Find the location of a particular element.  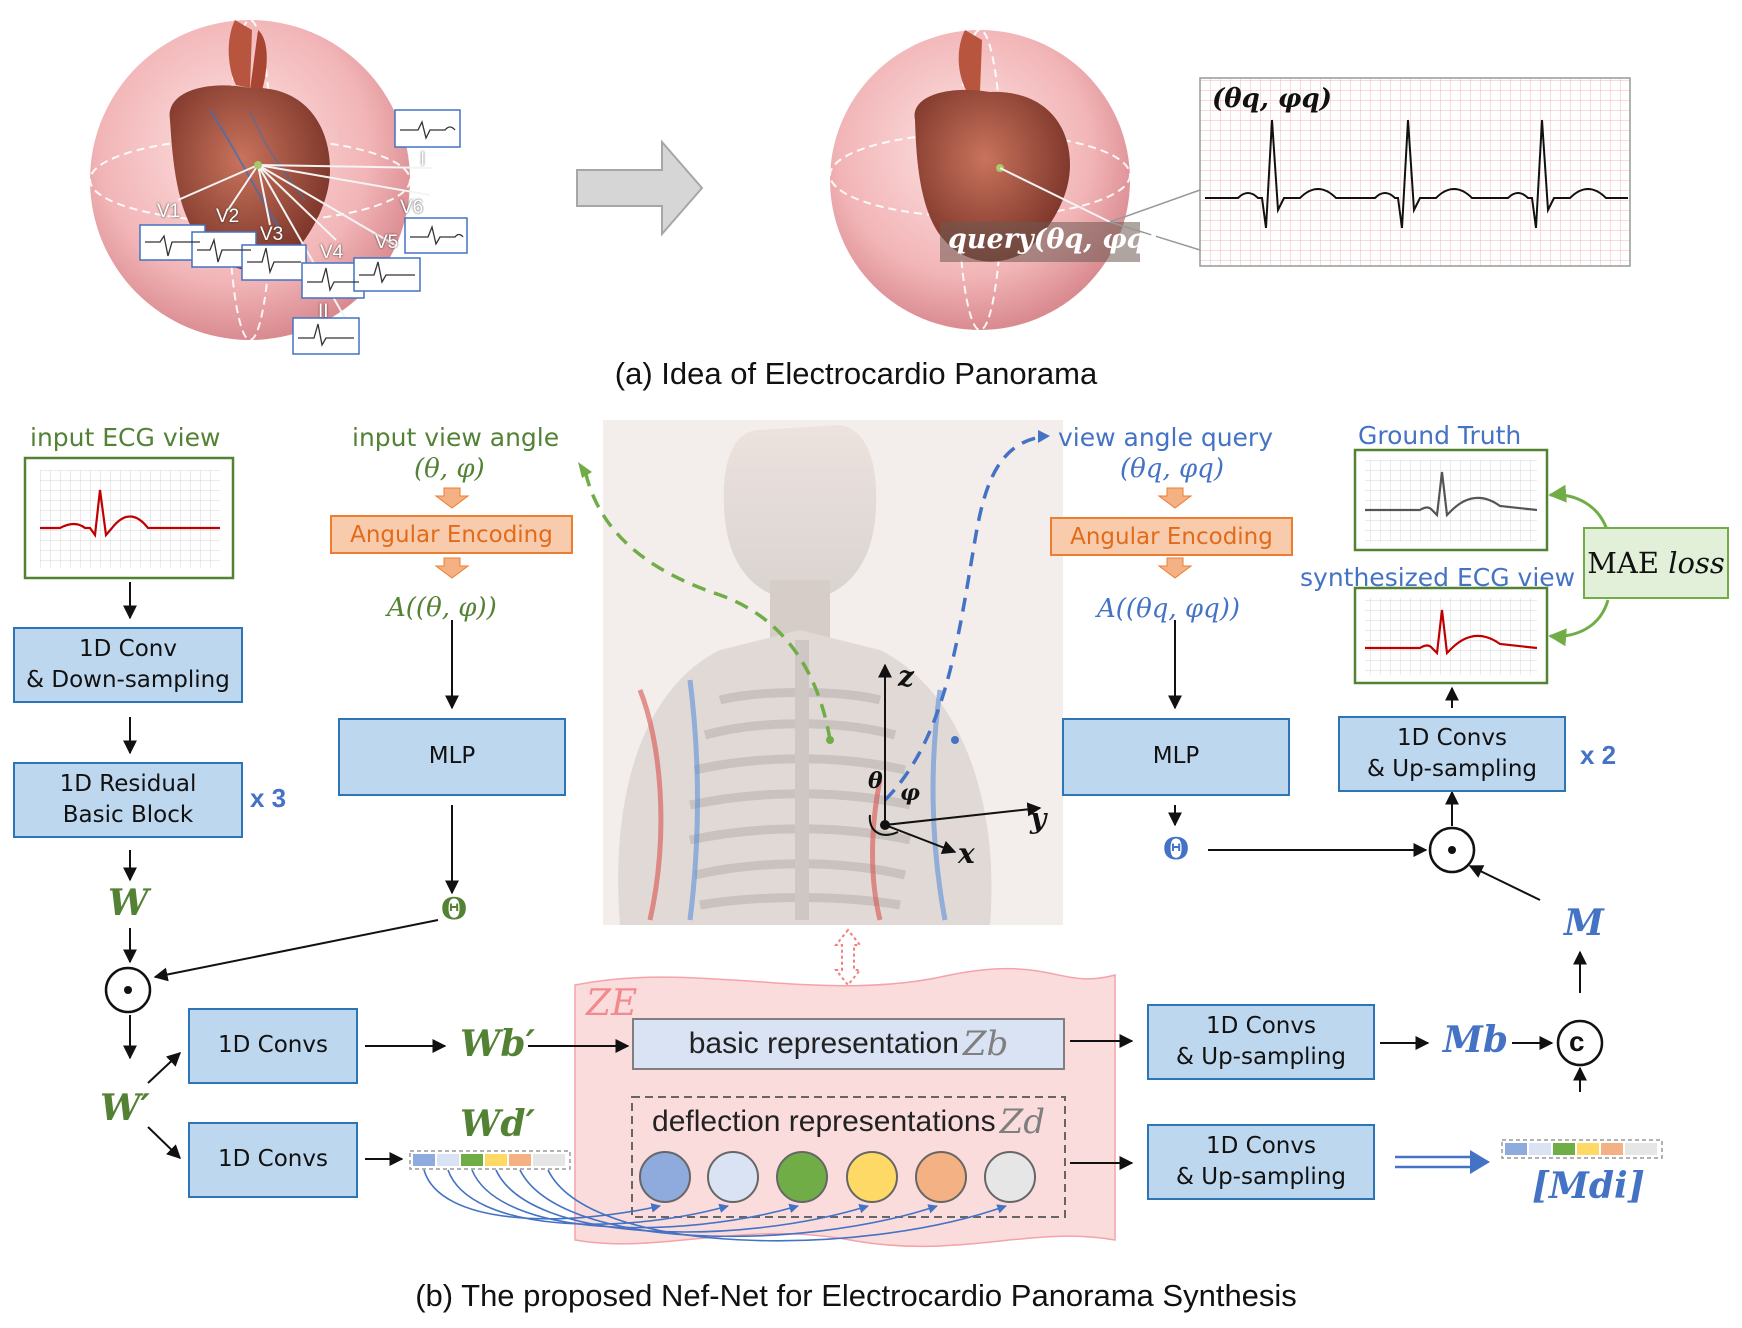

concat-icon is located at coordinates (1580, 1043).